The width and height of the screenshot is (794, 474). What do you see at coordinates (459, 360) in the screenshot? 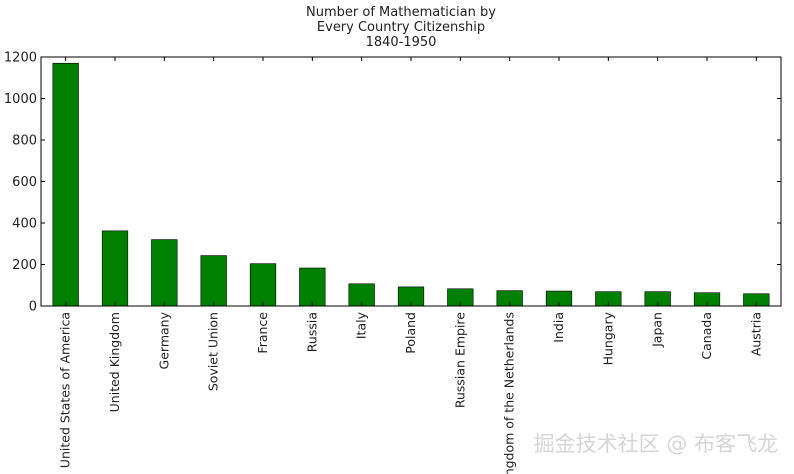
I see `x-tick-label-8: Russian Empire` at bounding box center [459, 360].